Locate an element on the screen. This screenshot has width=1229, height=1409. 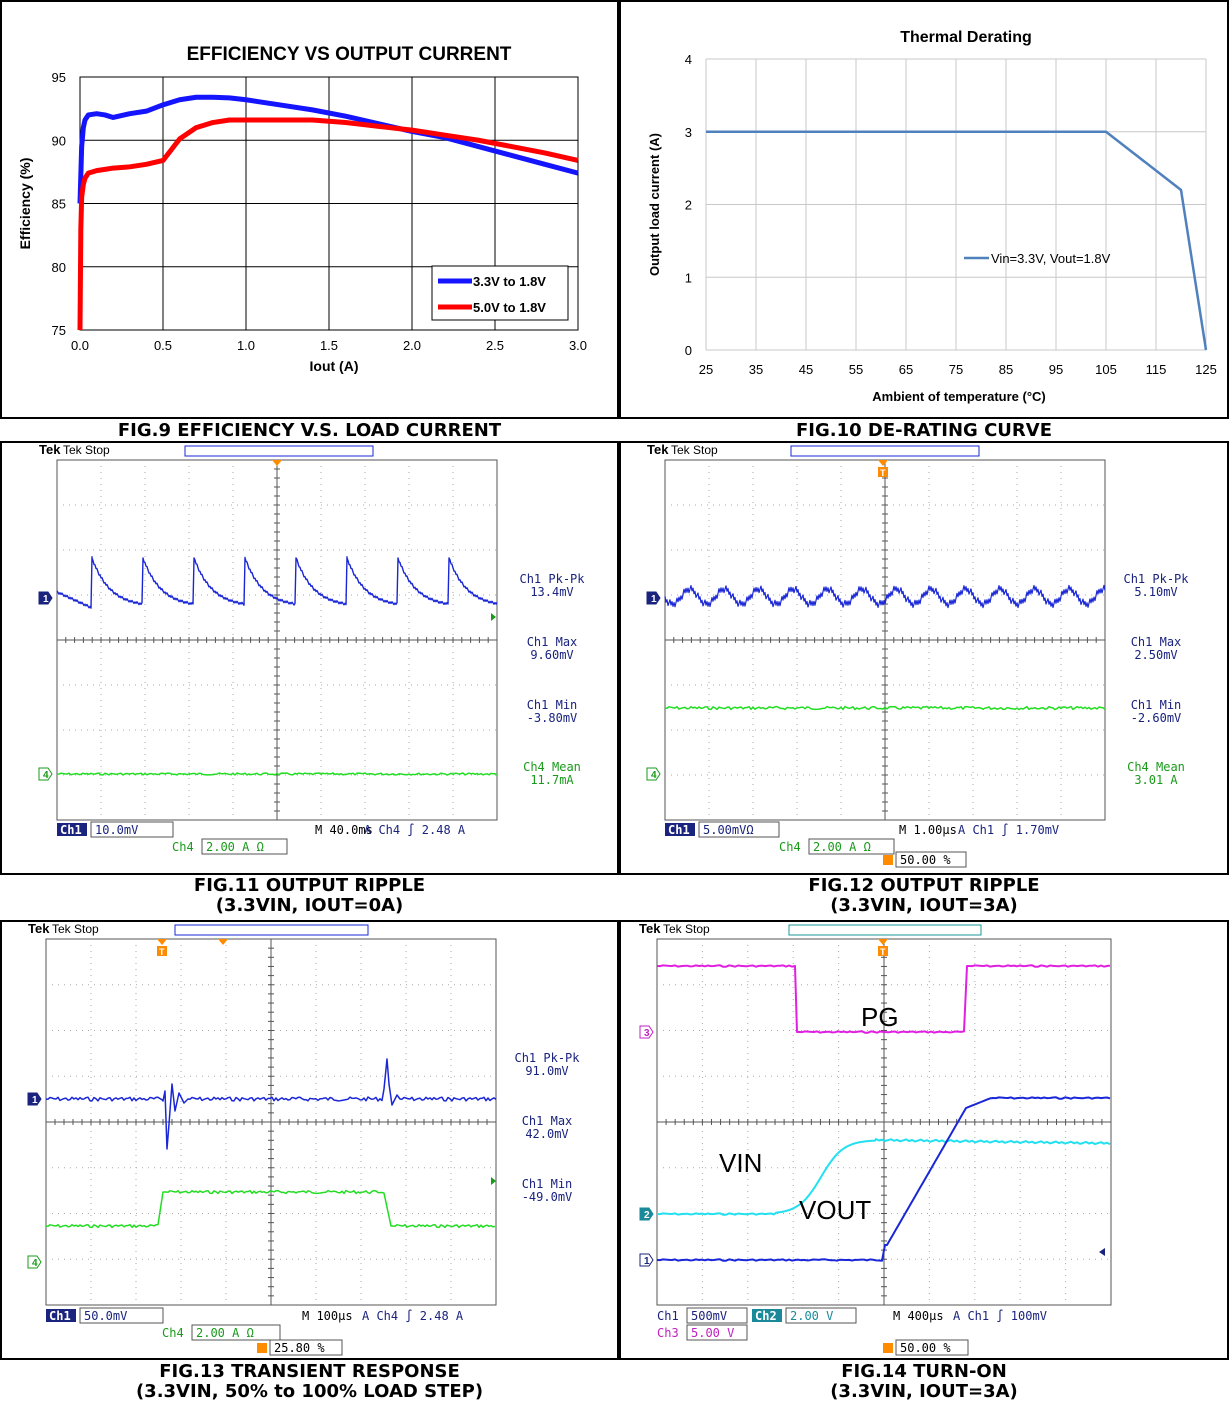
fig9-caption: FIG.9 EFFICIENCY V.S. LOAD CURRENT is located at coordinates (309, 430).